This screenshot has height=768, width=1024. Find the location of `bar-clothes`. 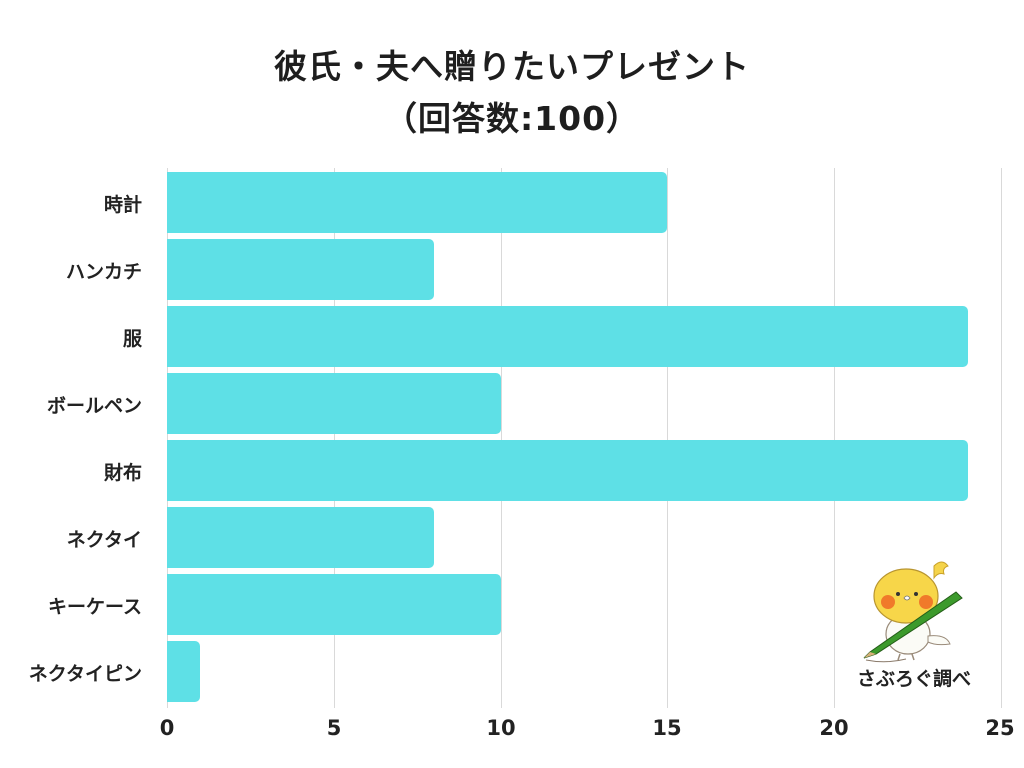

bar-clothes is located at coordinates (567, 336).